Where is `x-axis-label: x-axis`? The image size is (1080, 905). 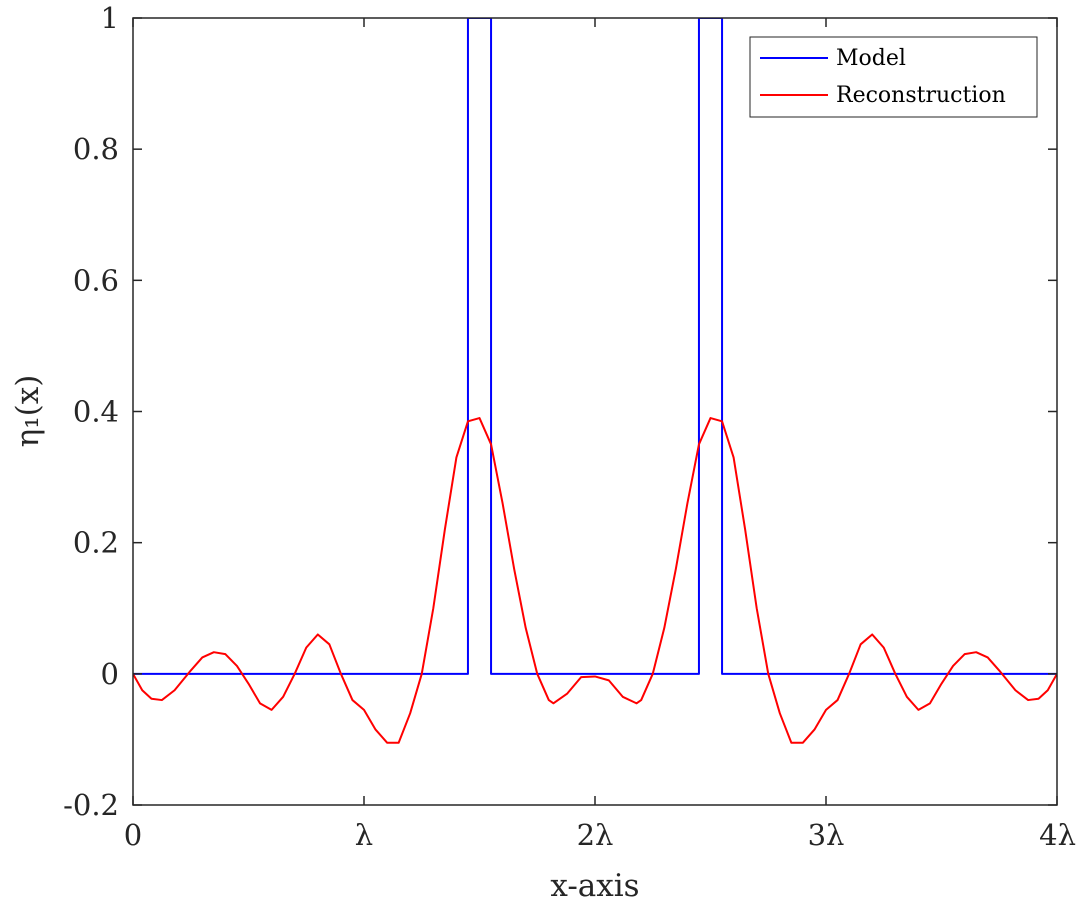
x-axis-label: x-axis is located at coordinates (594, 886).